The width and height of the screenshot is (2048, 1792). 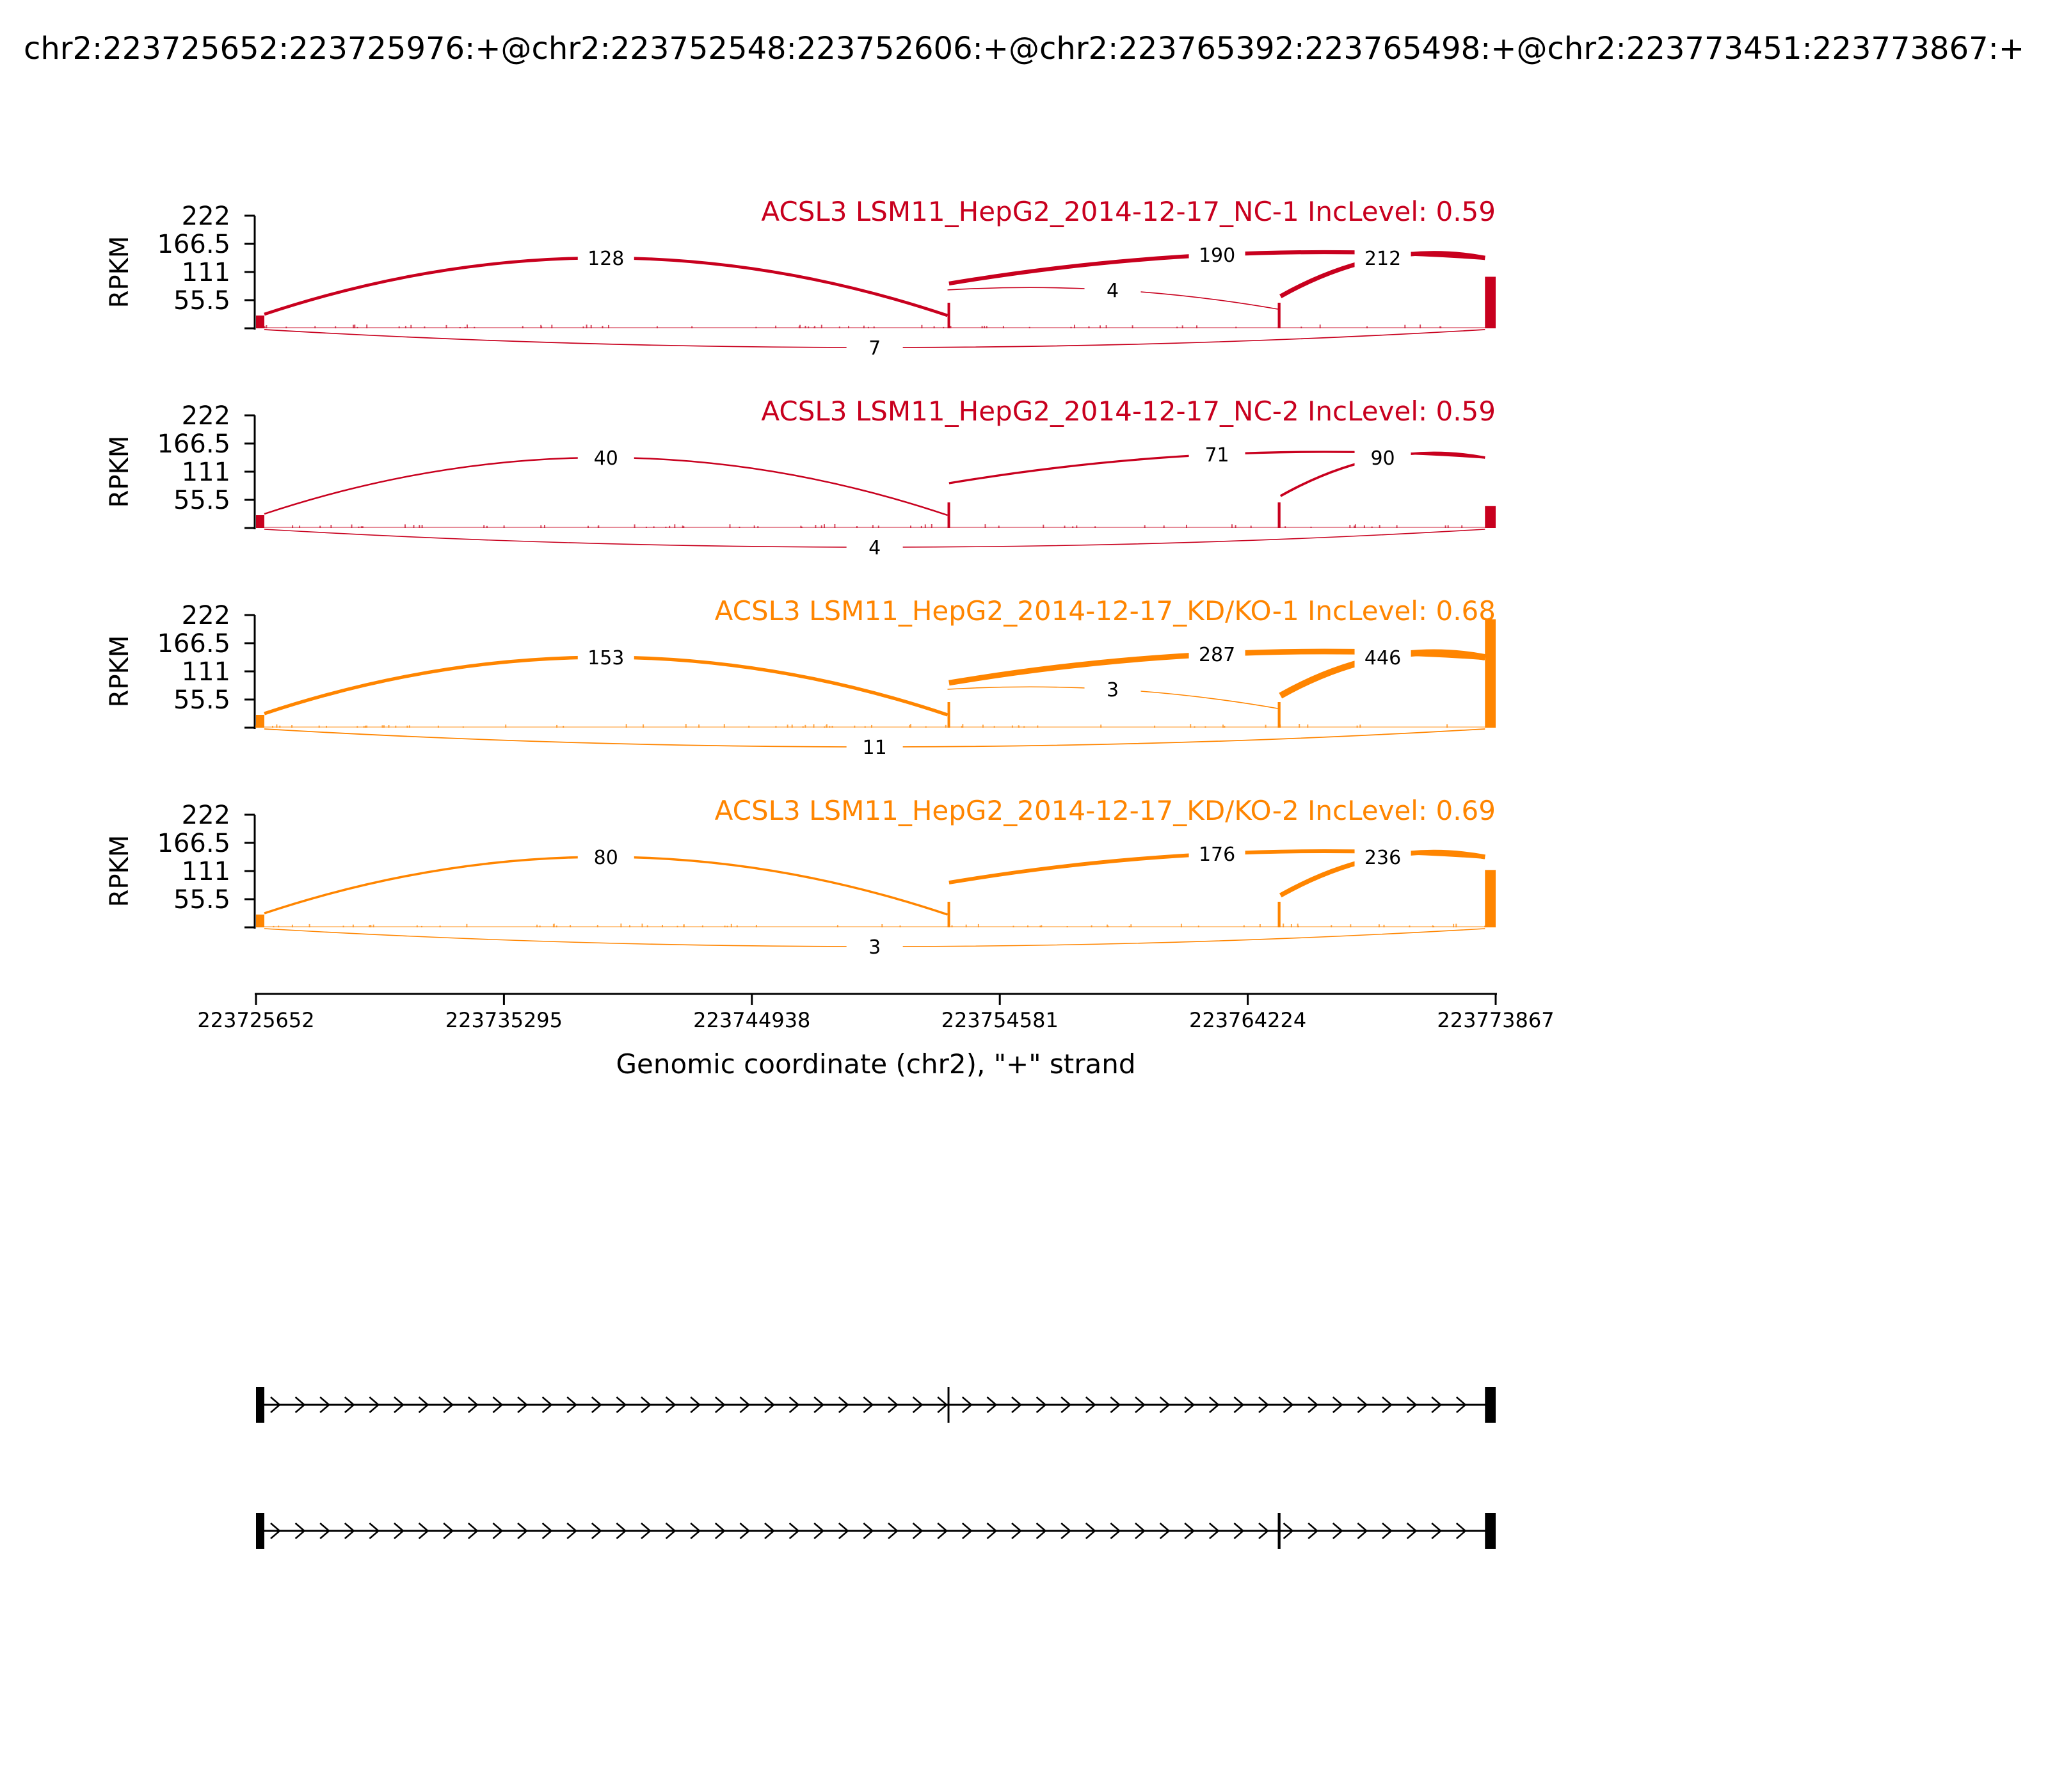 I want to click on isoform-tracks, so click(x=876, y=1468).